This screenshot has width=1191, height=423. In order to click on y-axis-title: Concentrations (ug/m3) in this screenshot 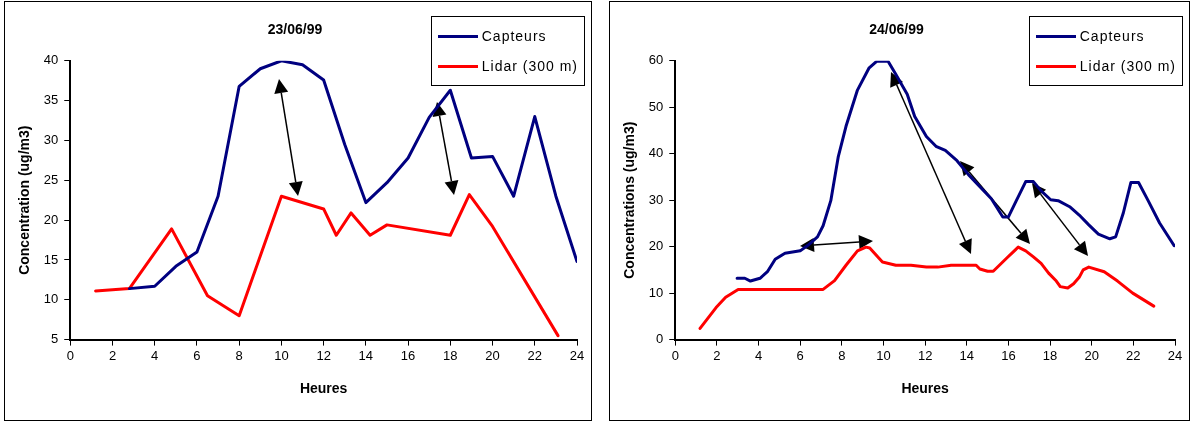, I will do `click(629, 200)`.